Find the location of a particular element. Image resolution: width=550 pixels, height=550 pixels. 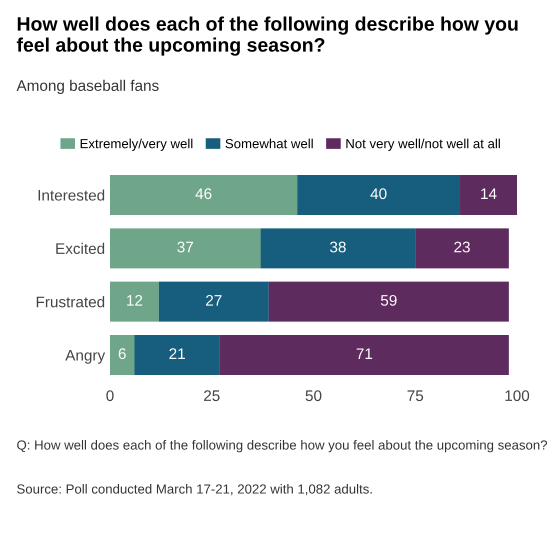

data-label: 37 is located at coordinates (185, 247).